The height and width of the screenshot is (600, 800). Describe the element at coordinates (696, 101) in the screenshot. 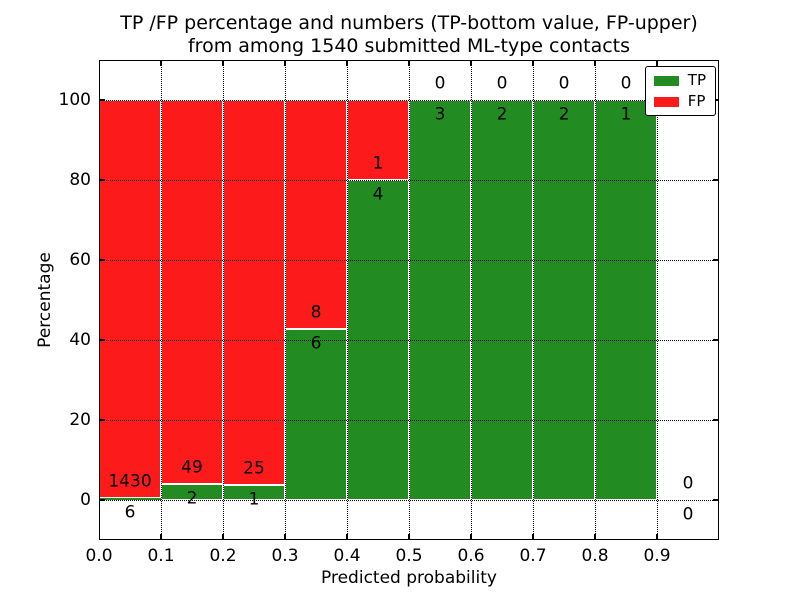

I see `legend-label-fp: FP` at that location.